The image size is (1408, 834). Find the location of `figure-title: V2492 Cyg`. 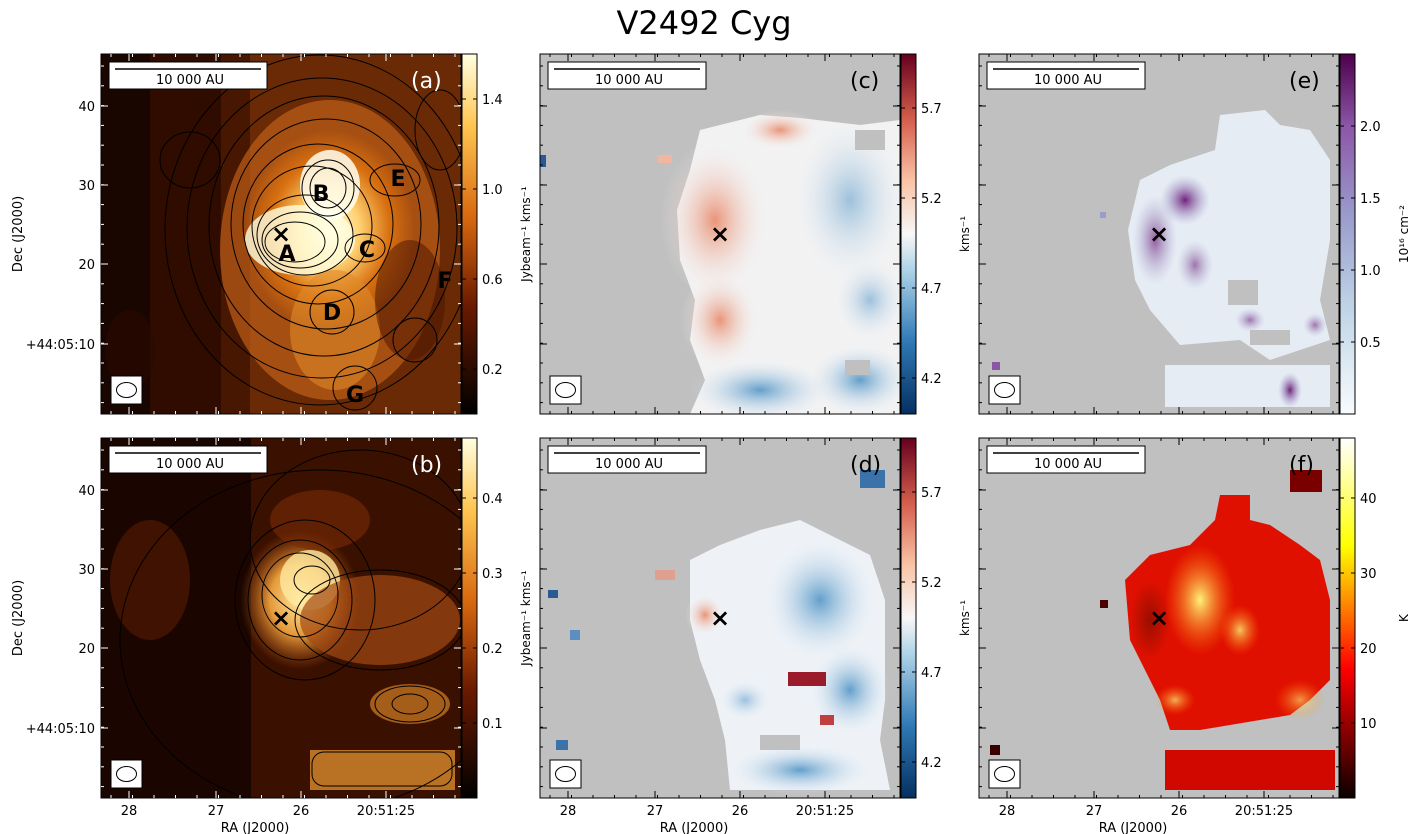

figure-title: V2492 Cyg is located at coordinates (704, 23).